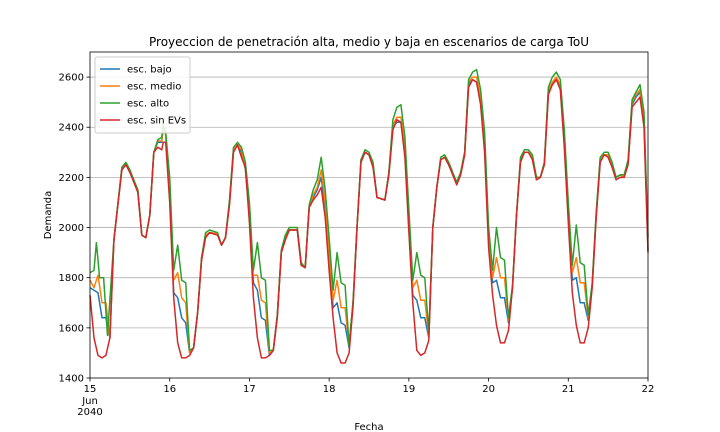 This screenshot has width=720, height=432. I want to click on x-tick-label: 22, so click(648, 389).